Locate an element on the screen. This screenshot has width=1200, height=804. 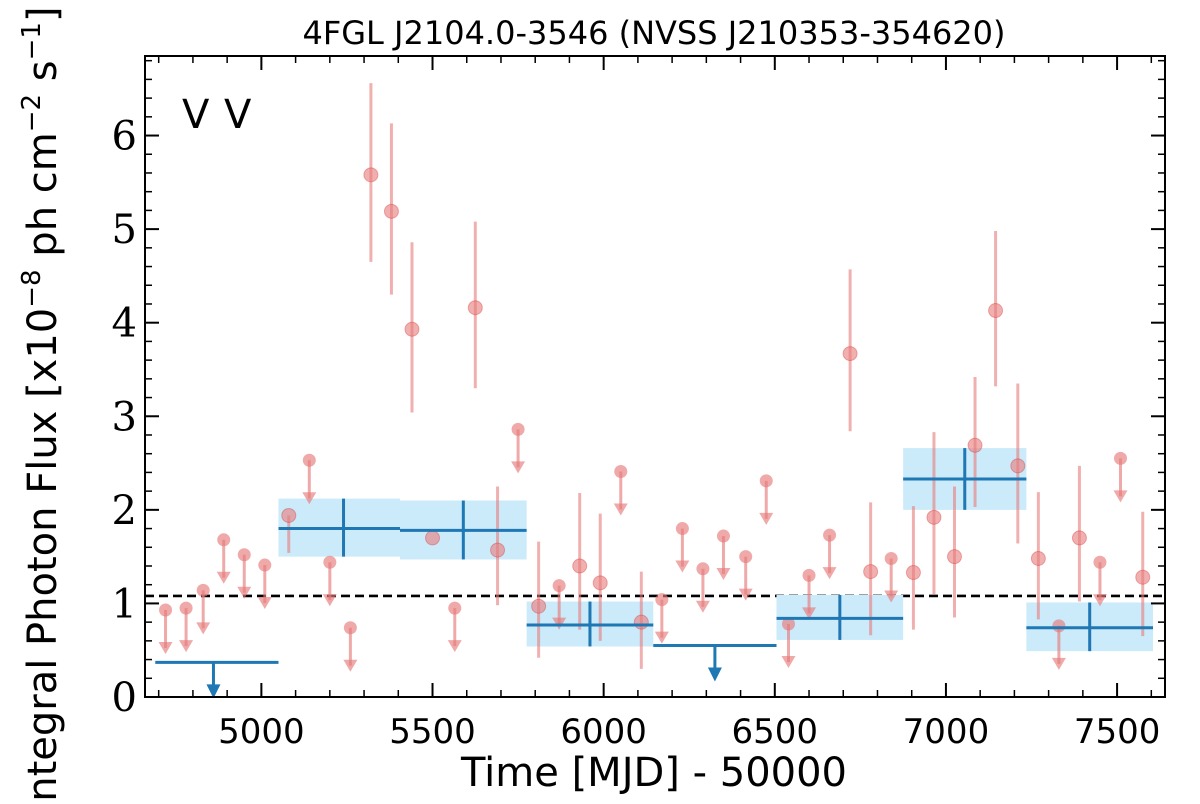
blue-upper-limit-arrow is located at coordinates (213, 691).